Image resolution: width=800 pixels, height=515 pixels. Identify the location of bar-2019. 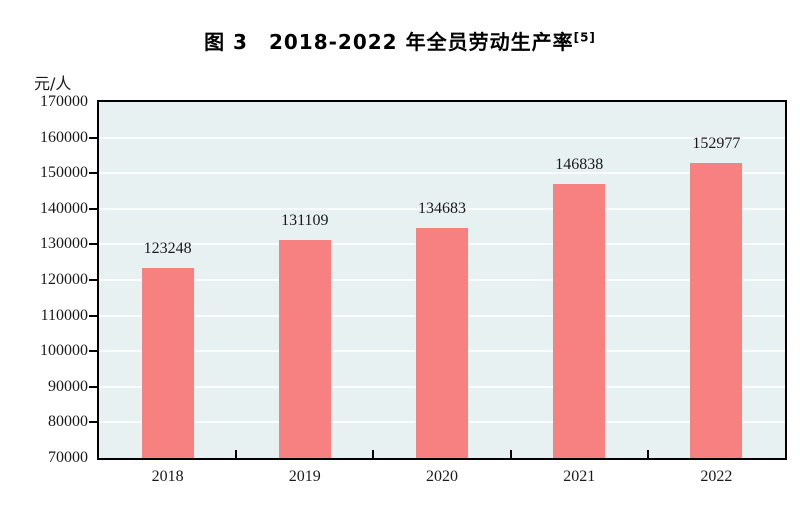
(304, 349).